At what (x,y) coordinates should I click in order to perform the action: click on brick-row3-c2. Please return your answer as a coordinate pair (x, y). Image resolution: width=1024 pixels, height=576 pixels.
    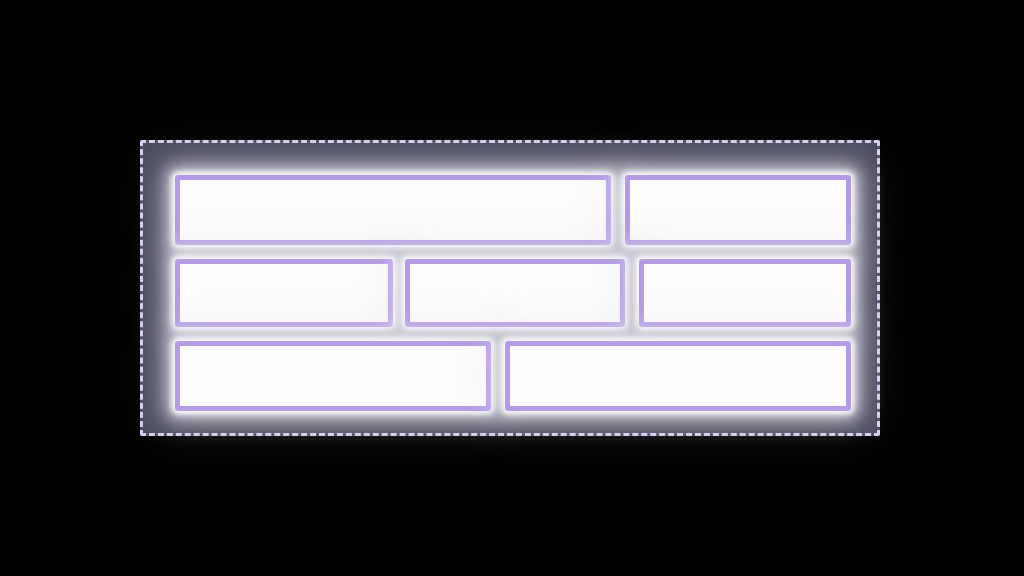
    Looking at the image, I should click on (678, 376).